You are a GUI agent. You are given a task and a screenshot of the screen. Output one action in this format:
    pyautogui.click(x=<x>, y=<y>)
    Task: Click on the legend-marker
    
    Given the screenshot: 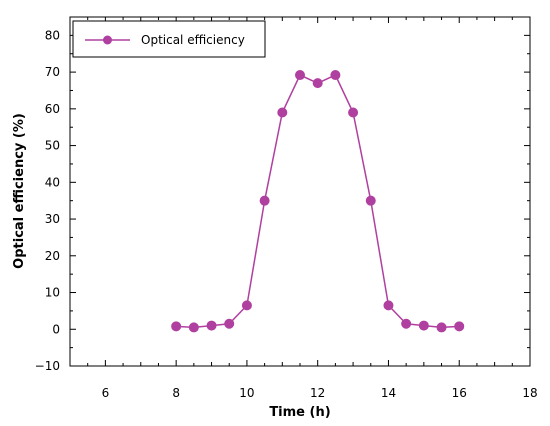 What is the action you would take?
    pyautogui.click(x=107, y=40)
    